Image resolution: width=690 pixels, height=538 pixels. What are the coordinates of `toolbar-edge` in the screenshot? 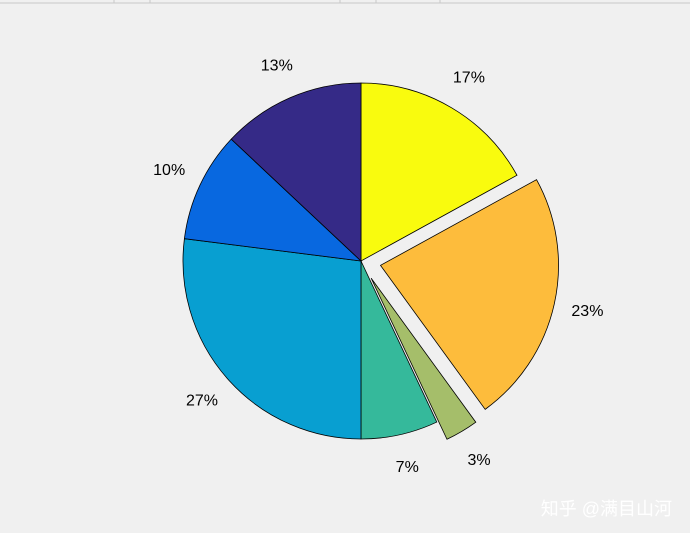 It's located at (345, 2).